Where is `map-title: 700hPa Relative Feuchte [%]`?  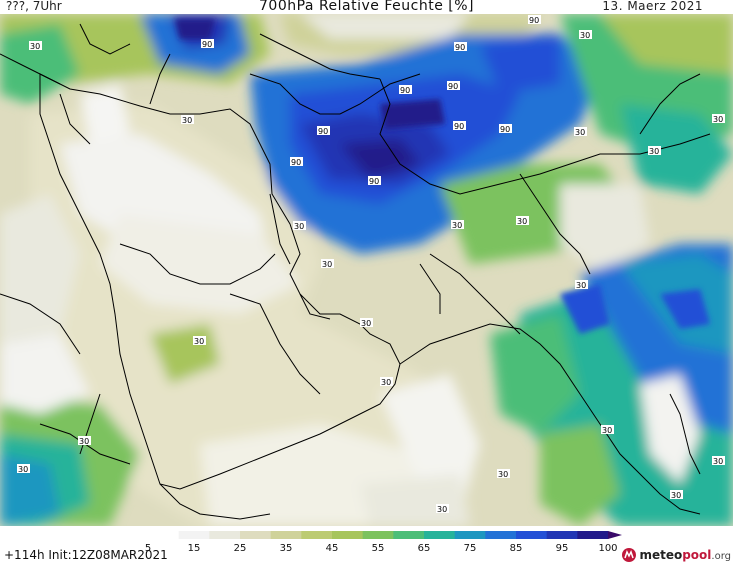 map-title: 700hPa Relative Feuchte [%] is located at coordinates (366, 7).